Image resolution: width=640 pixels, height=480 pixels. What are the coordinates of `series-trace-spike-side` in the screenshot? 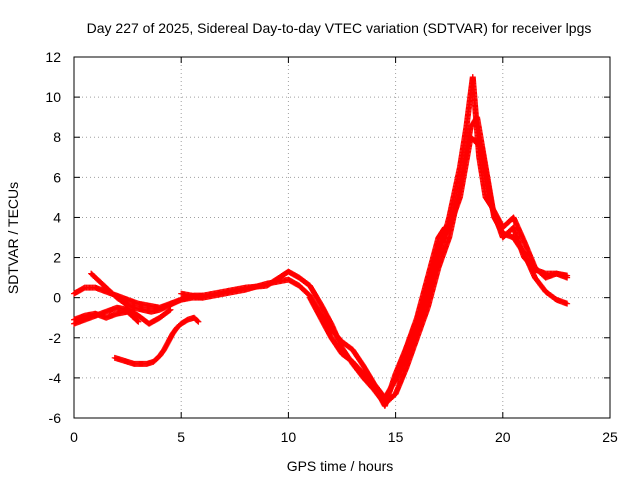 It's located at (425, 287).